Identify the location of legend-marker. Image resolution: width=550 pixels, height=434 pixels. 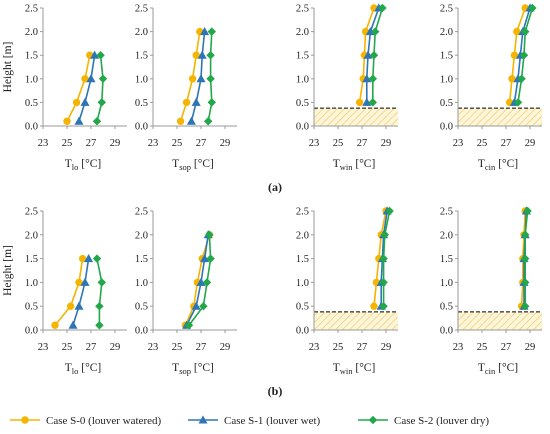
(25, 420).